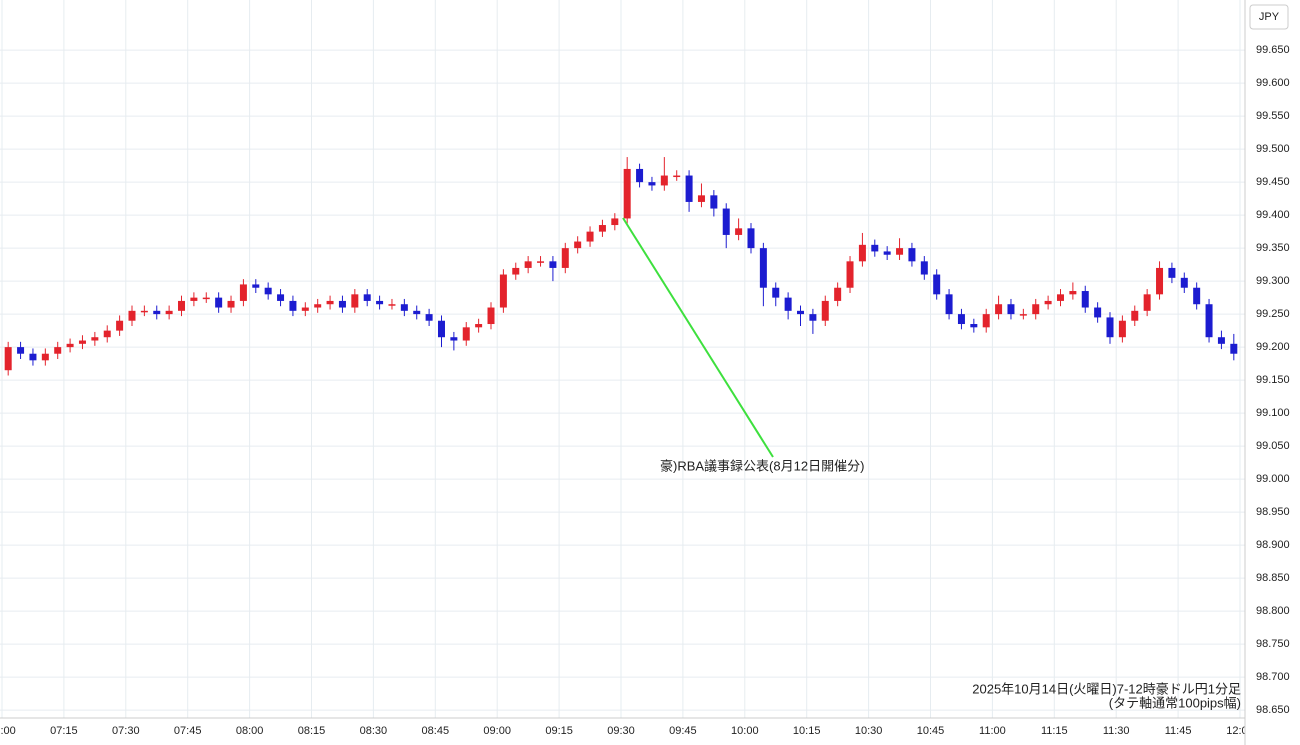  Describe the element at coordinates (126, 731) in the screenshot. I see `x-tick-label: 07:30` at that location.